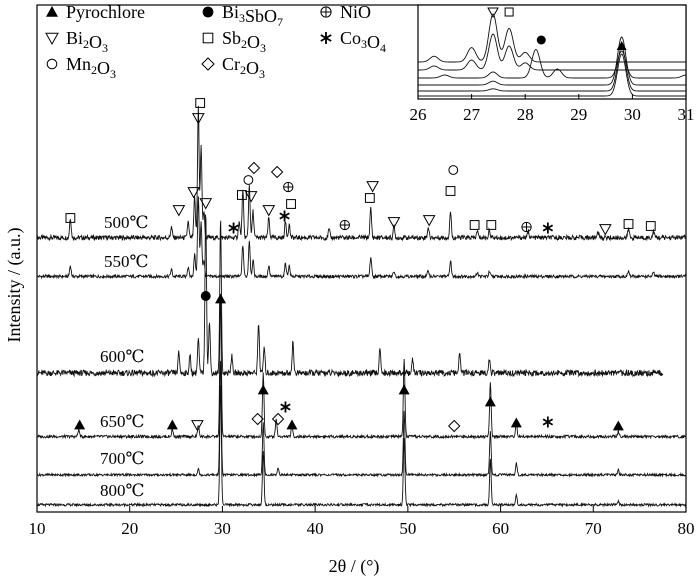 Image resolution: width=700 pixels, height=581 pixels. Describe the element at coordinates (472, 114) in the screenshot. I see `inset-tick-label: 27` at that location.